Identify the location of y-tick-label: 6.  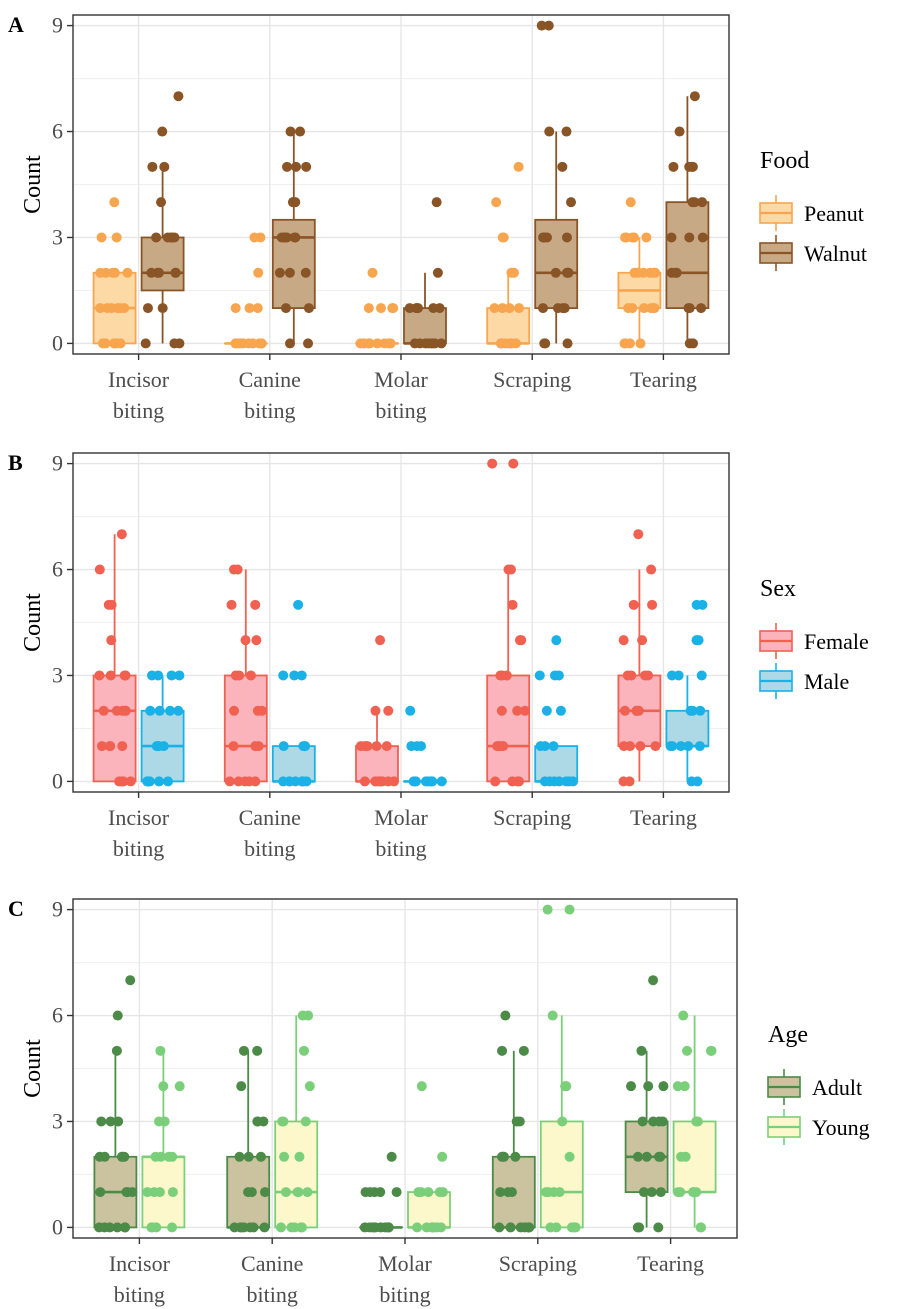
(57, 1015).